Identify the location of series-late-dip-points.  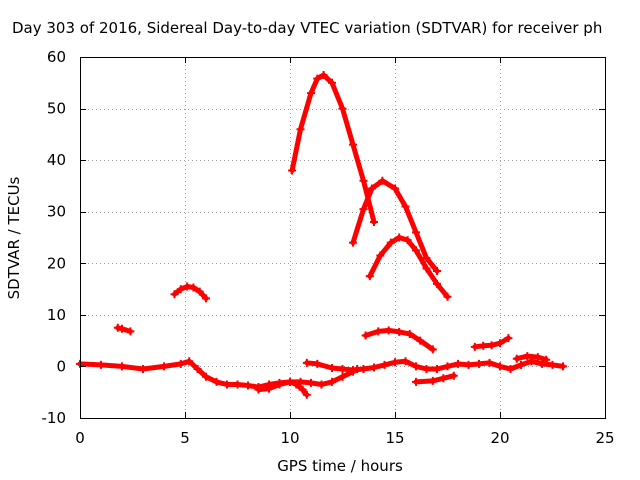
(282, 388).